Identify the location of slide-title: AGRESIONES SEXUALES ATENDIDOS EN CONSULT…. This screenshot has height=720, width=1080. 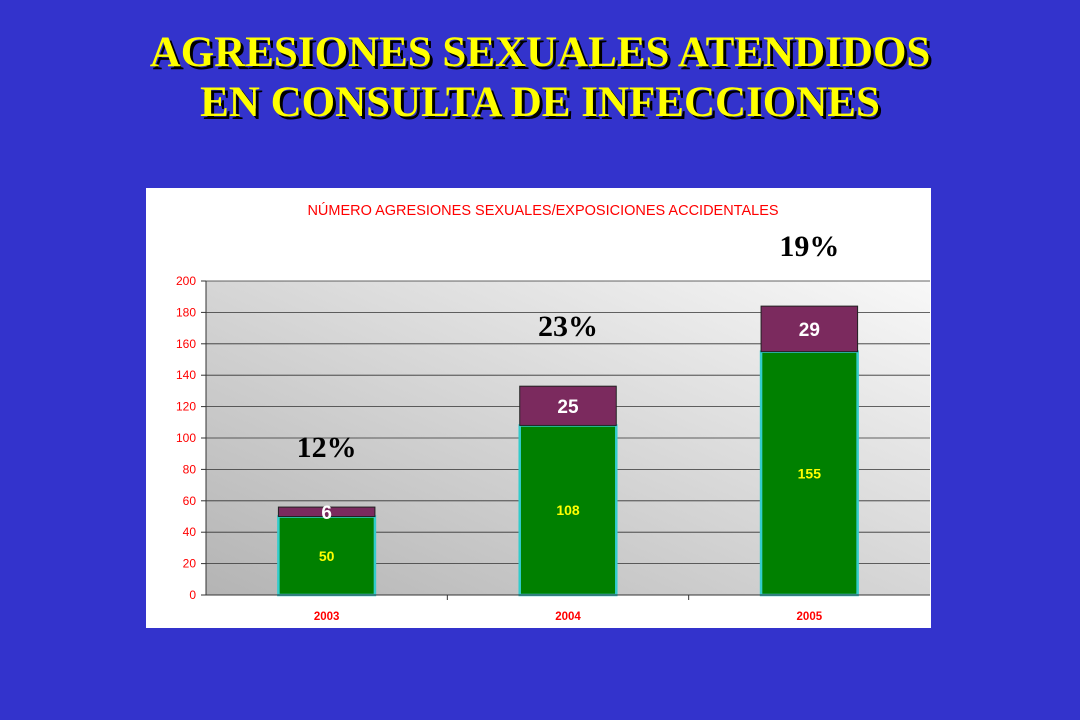
(540, 78).